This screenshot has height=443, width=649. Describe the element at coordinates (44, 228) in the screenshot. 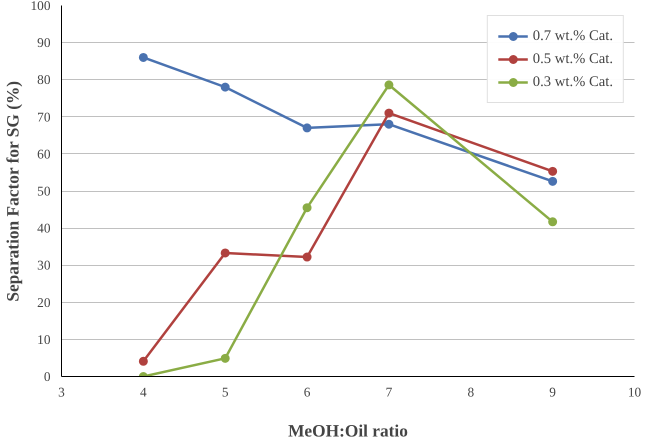

I see `y-tick-label: 40` at that location.